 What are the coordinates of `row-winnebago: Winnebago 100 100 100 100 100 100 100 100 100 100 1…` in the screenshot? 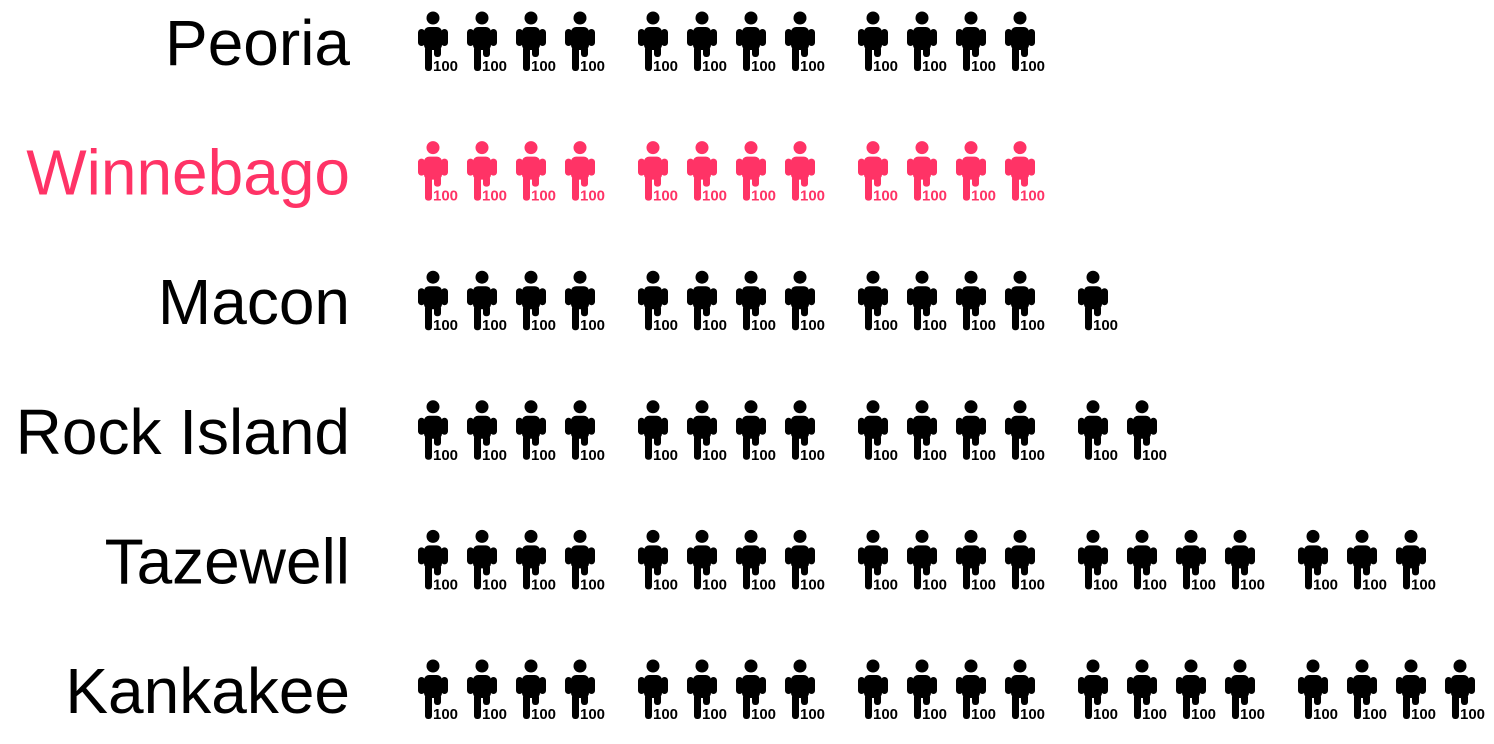 It's located at (535, 173).